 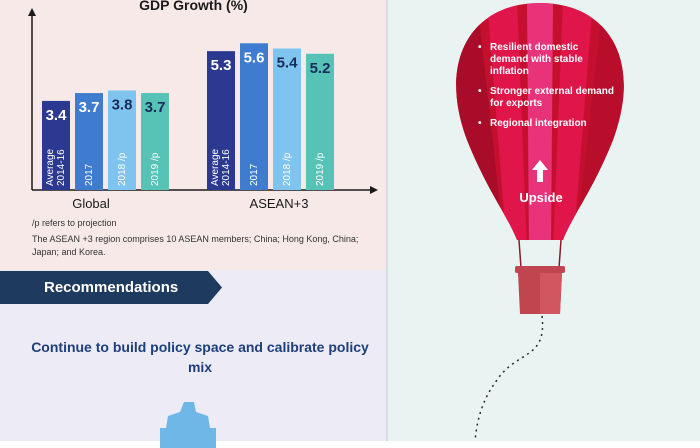 I want to click on x-axis-arrow, so click(x=374, y=190).